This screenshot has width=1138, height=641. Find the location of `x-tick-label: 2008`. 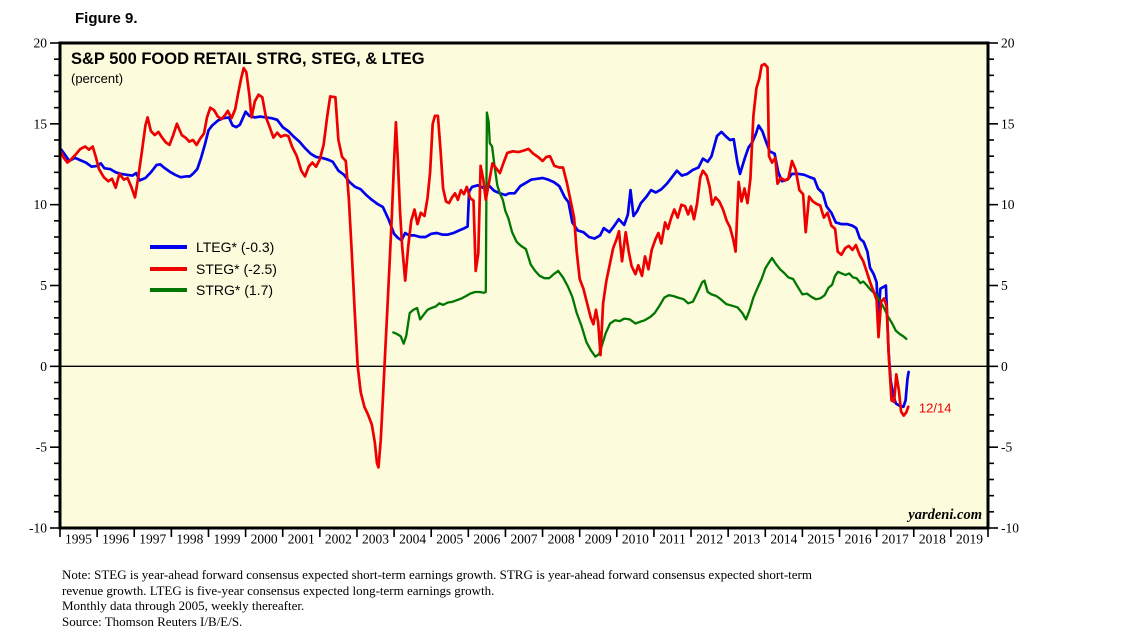

x-tick-label: 2008 is located at coordinates (561, 539).